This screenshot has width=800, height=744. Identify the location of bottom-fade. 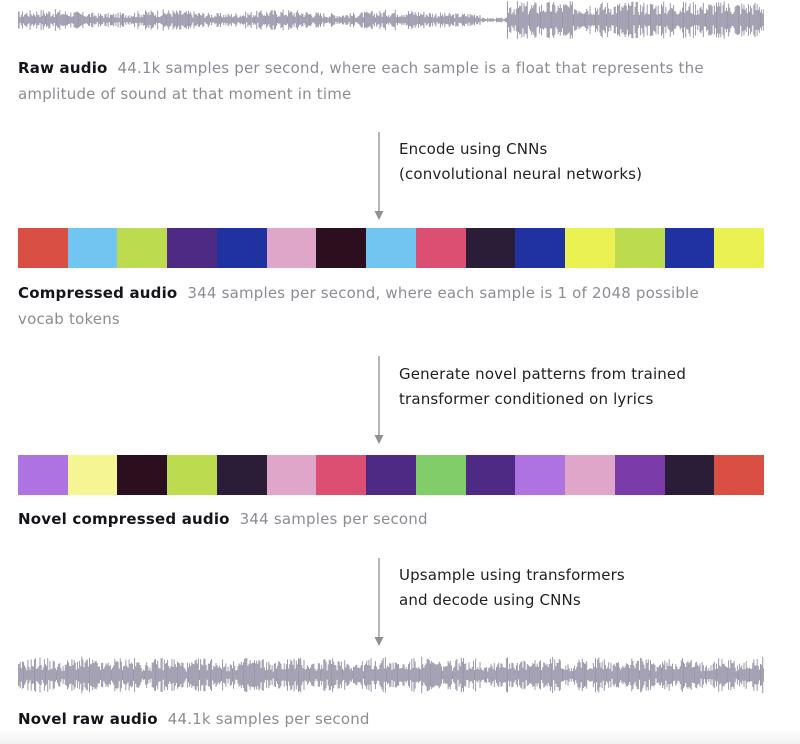
(400, 737).